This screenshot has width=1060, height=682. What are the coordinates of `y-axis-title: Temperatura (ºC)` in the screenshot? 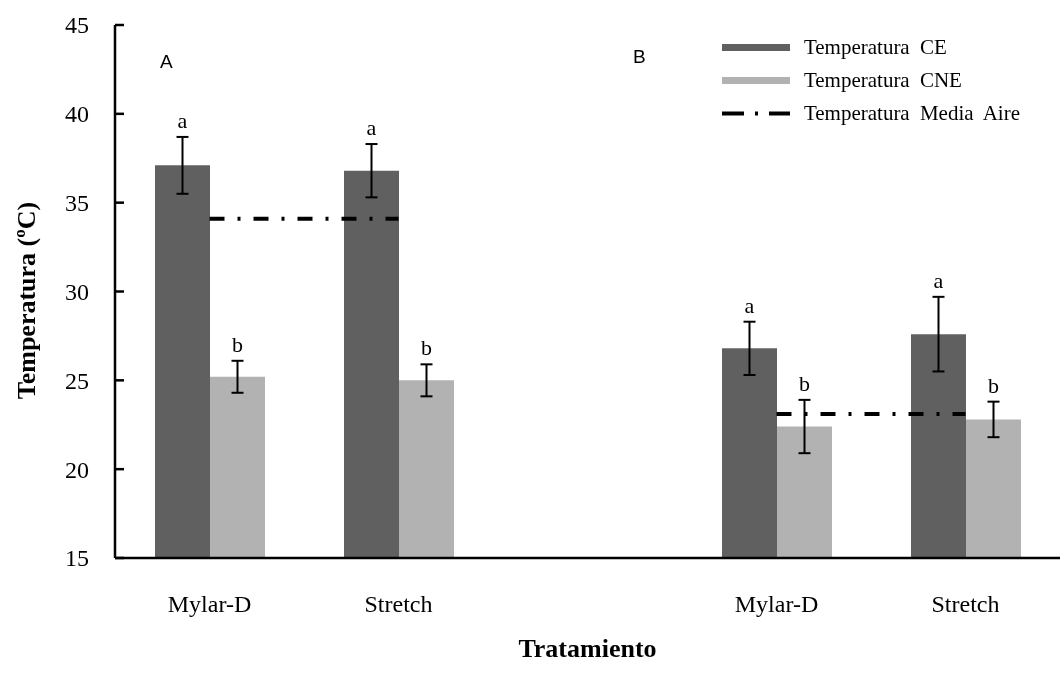 It's located at (26, 300).